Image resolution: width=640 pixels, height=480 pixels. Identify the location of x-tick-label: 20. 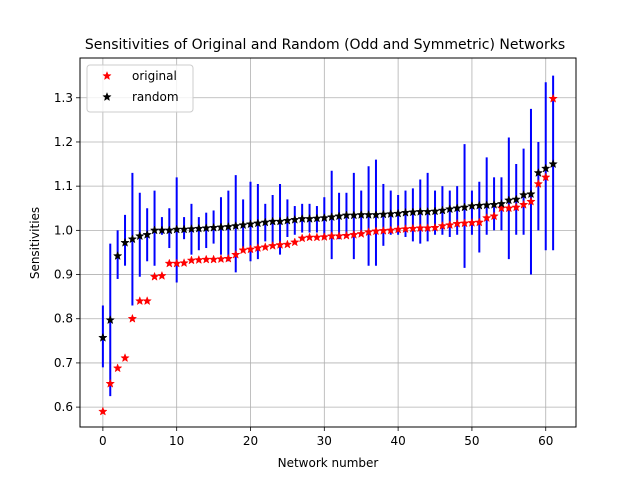
(250, 441).